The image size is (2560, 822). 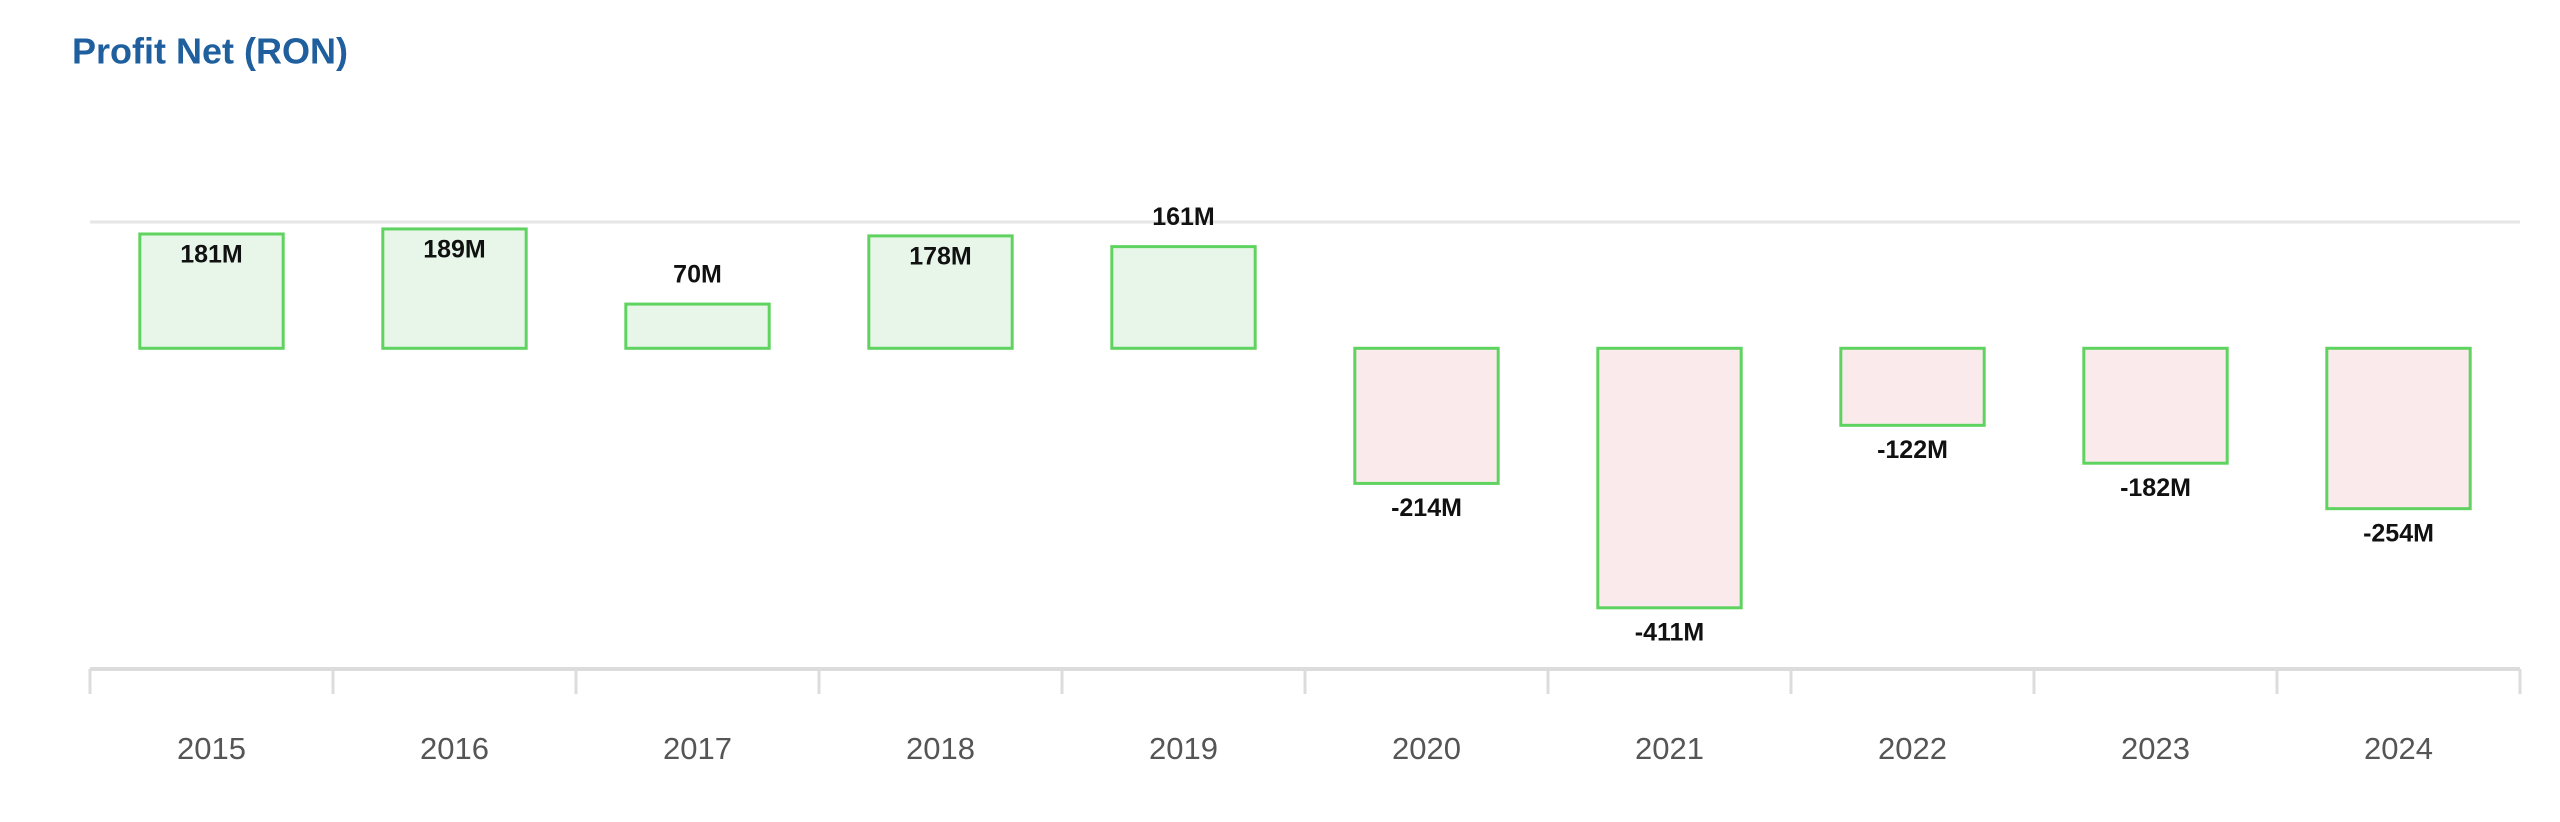 I want to click on value-label: -122M, so click(x=1912, y=450).